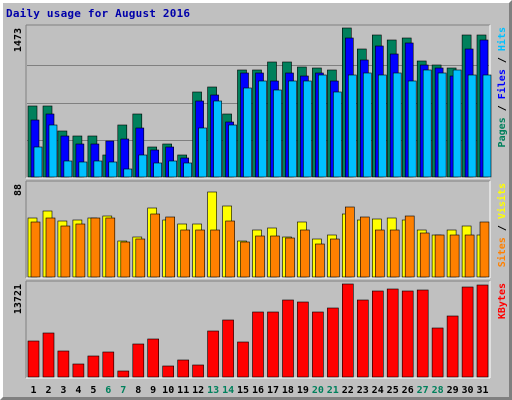  What do you see at coordinates (502, 39) in the screenshot?
I see `legend-hits: Hits` at bounding box center [502, 39].